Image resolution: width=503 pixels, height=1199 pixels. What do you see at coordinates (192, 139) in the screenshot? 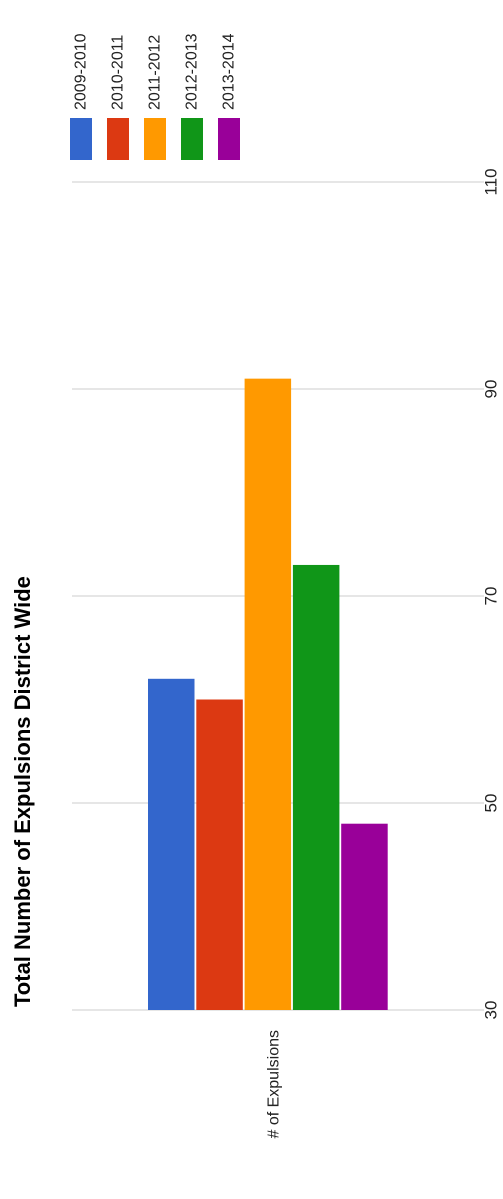
I see `legend-swatch-2012-2013` at bounding box center [192, 139].